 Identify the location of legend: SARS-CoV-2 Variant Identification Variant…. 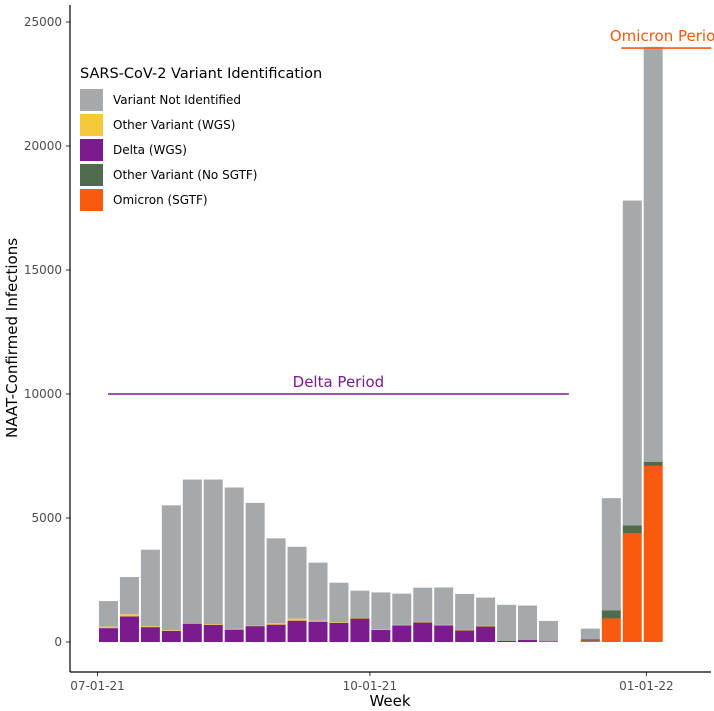
(201, 138).